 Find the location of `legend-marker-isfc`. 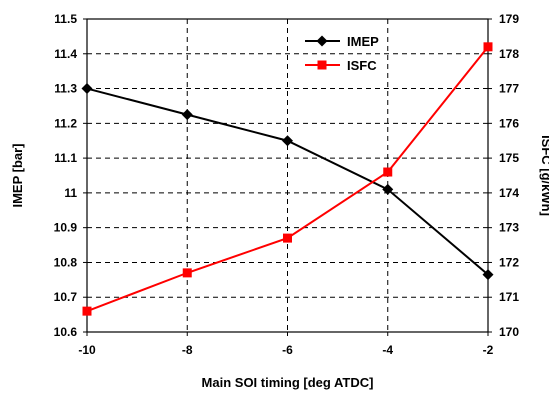

legend-marker-isfc is located at coordinates (322, 65).